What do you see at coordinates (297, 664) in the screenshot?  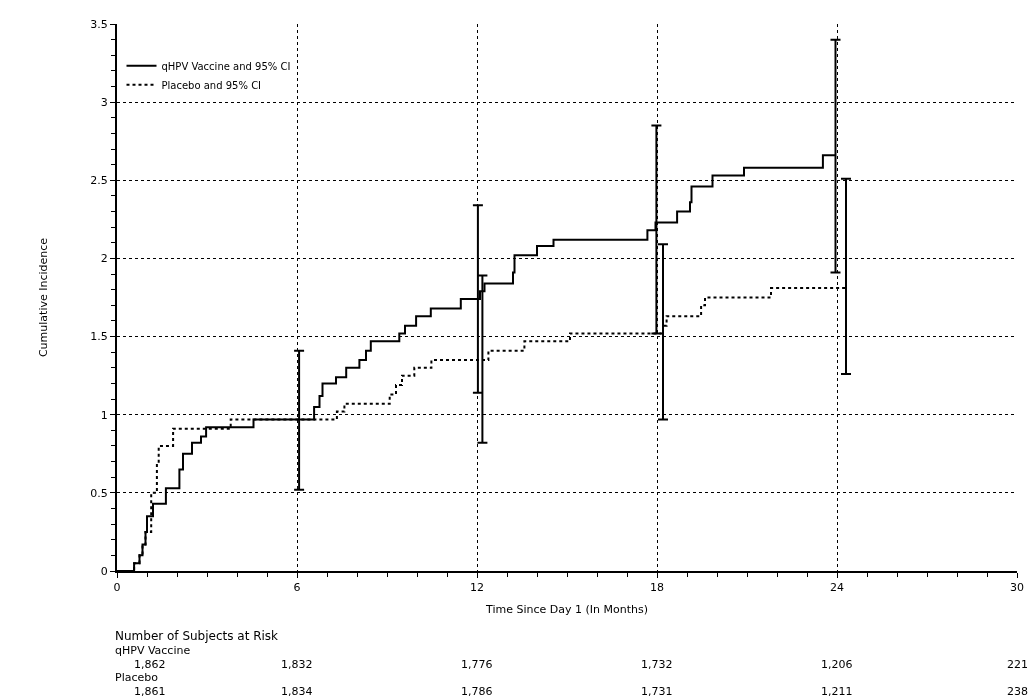 I see `text: 1,832` at bounding box center [297, 664].